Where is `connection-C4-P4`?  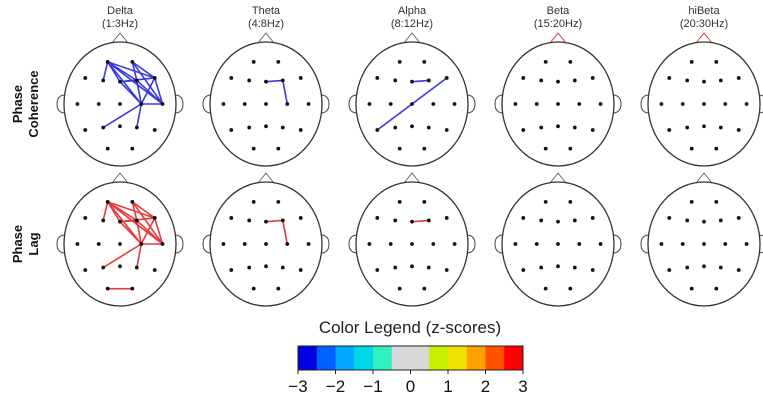 connection-C4-P4 is located at coordinates (139, 256).